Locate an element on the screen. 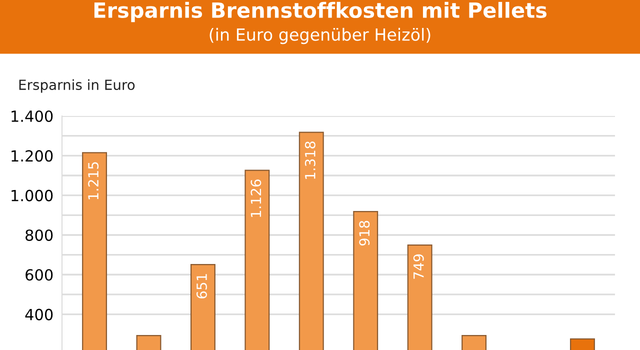 This screenshot has width=640, height=350. data-label: 1.126 is located at coordinates (256, 198).